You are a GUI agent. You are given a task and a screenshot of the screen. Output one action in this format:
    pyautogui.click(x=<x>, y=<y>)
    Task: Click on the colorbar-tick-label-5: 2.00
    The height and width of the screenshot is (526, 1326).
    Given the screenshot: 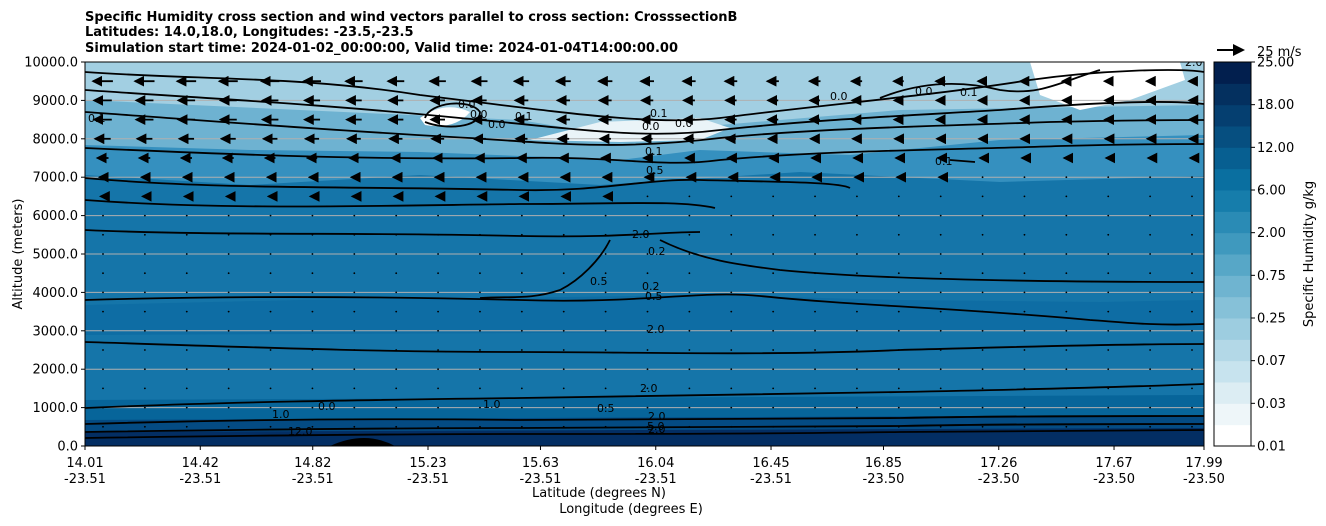 What is the action you would take?
    pyautogui.click(x=1271, y=233)
    